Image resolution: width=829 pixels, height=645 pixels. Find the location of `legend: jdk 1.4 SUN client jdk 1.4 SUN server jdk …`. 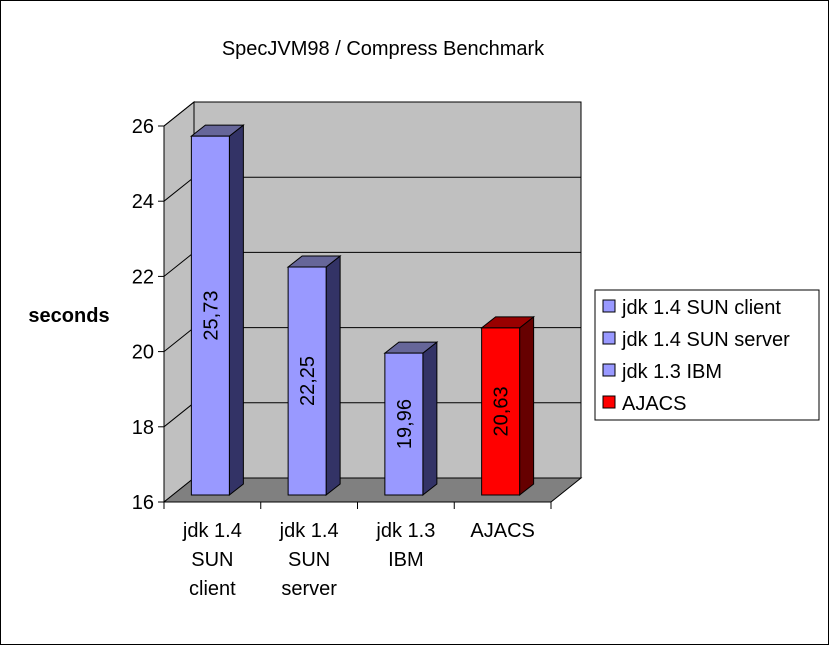

legend: jdk 1.4 SUN client jdk 1.4 SUN server jdk … is located at coordinates (707, 355).